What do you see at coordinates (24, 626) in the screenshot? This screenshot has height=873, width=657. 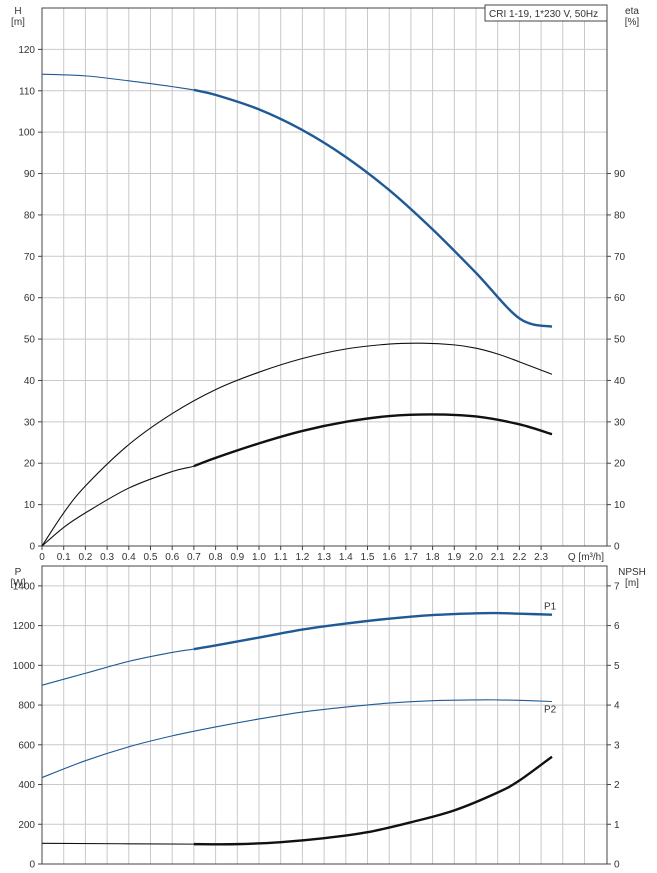 I see `left-axis-tick-label: 1200` at bounding box center [24, 626].